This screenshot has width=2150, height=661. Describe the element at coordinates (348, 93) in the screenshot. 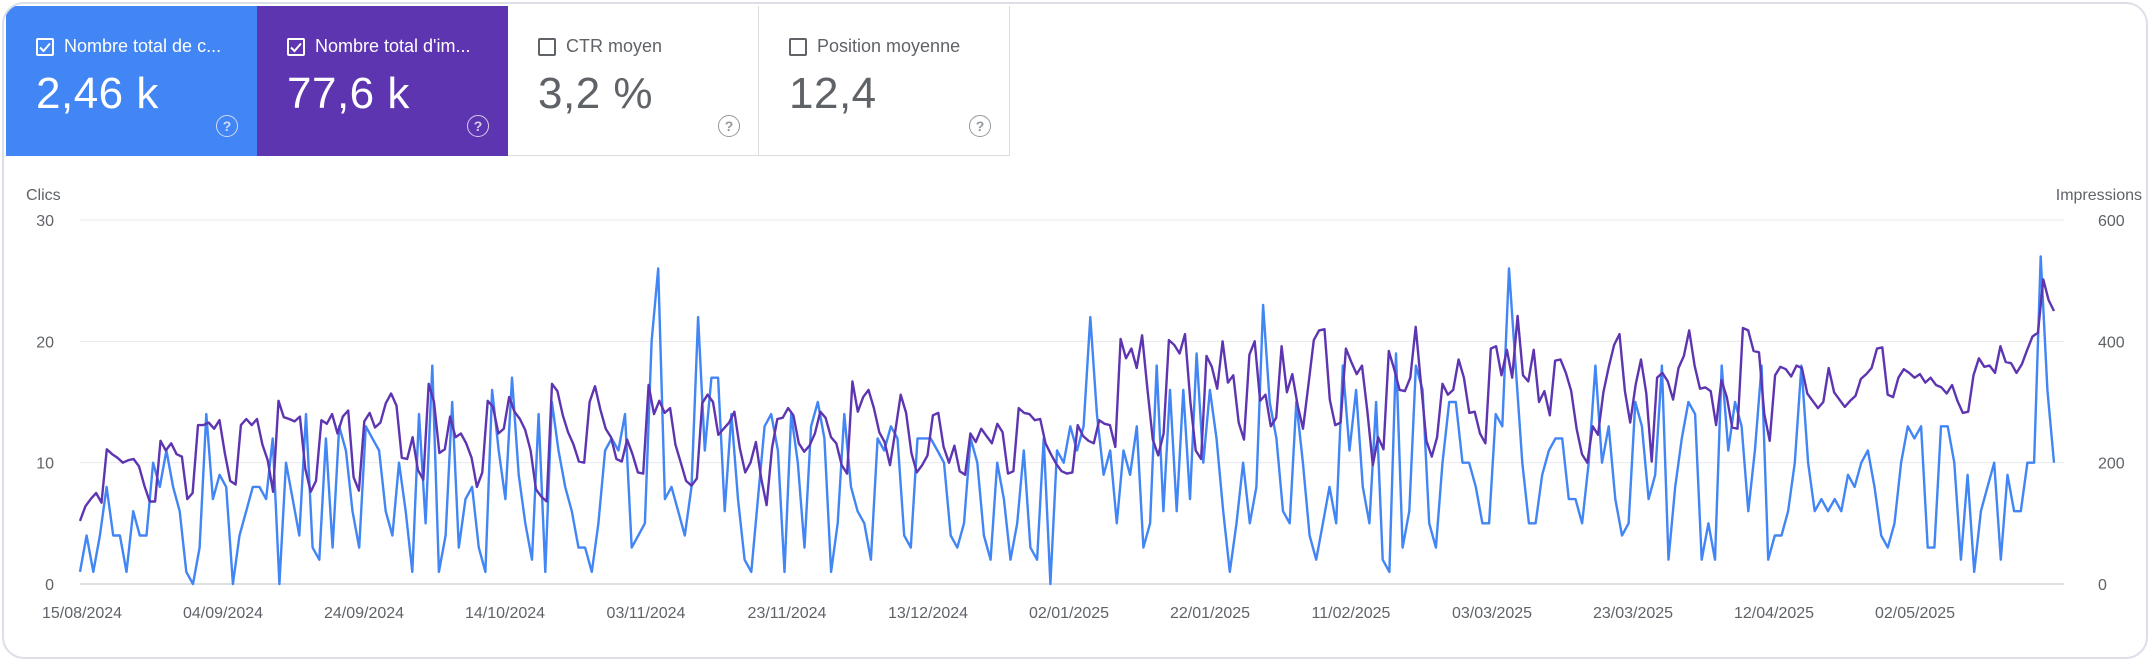

I see `metric-value: 77,6 k` at that location.